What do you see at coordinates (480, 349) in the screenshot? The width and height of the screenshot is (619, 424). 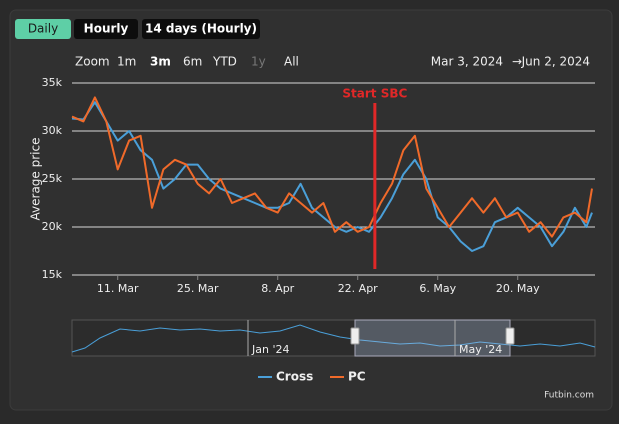 I see `navigator-label: May '24` at bounding box center [480, 349].